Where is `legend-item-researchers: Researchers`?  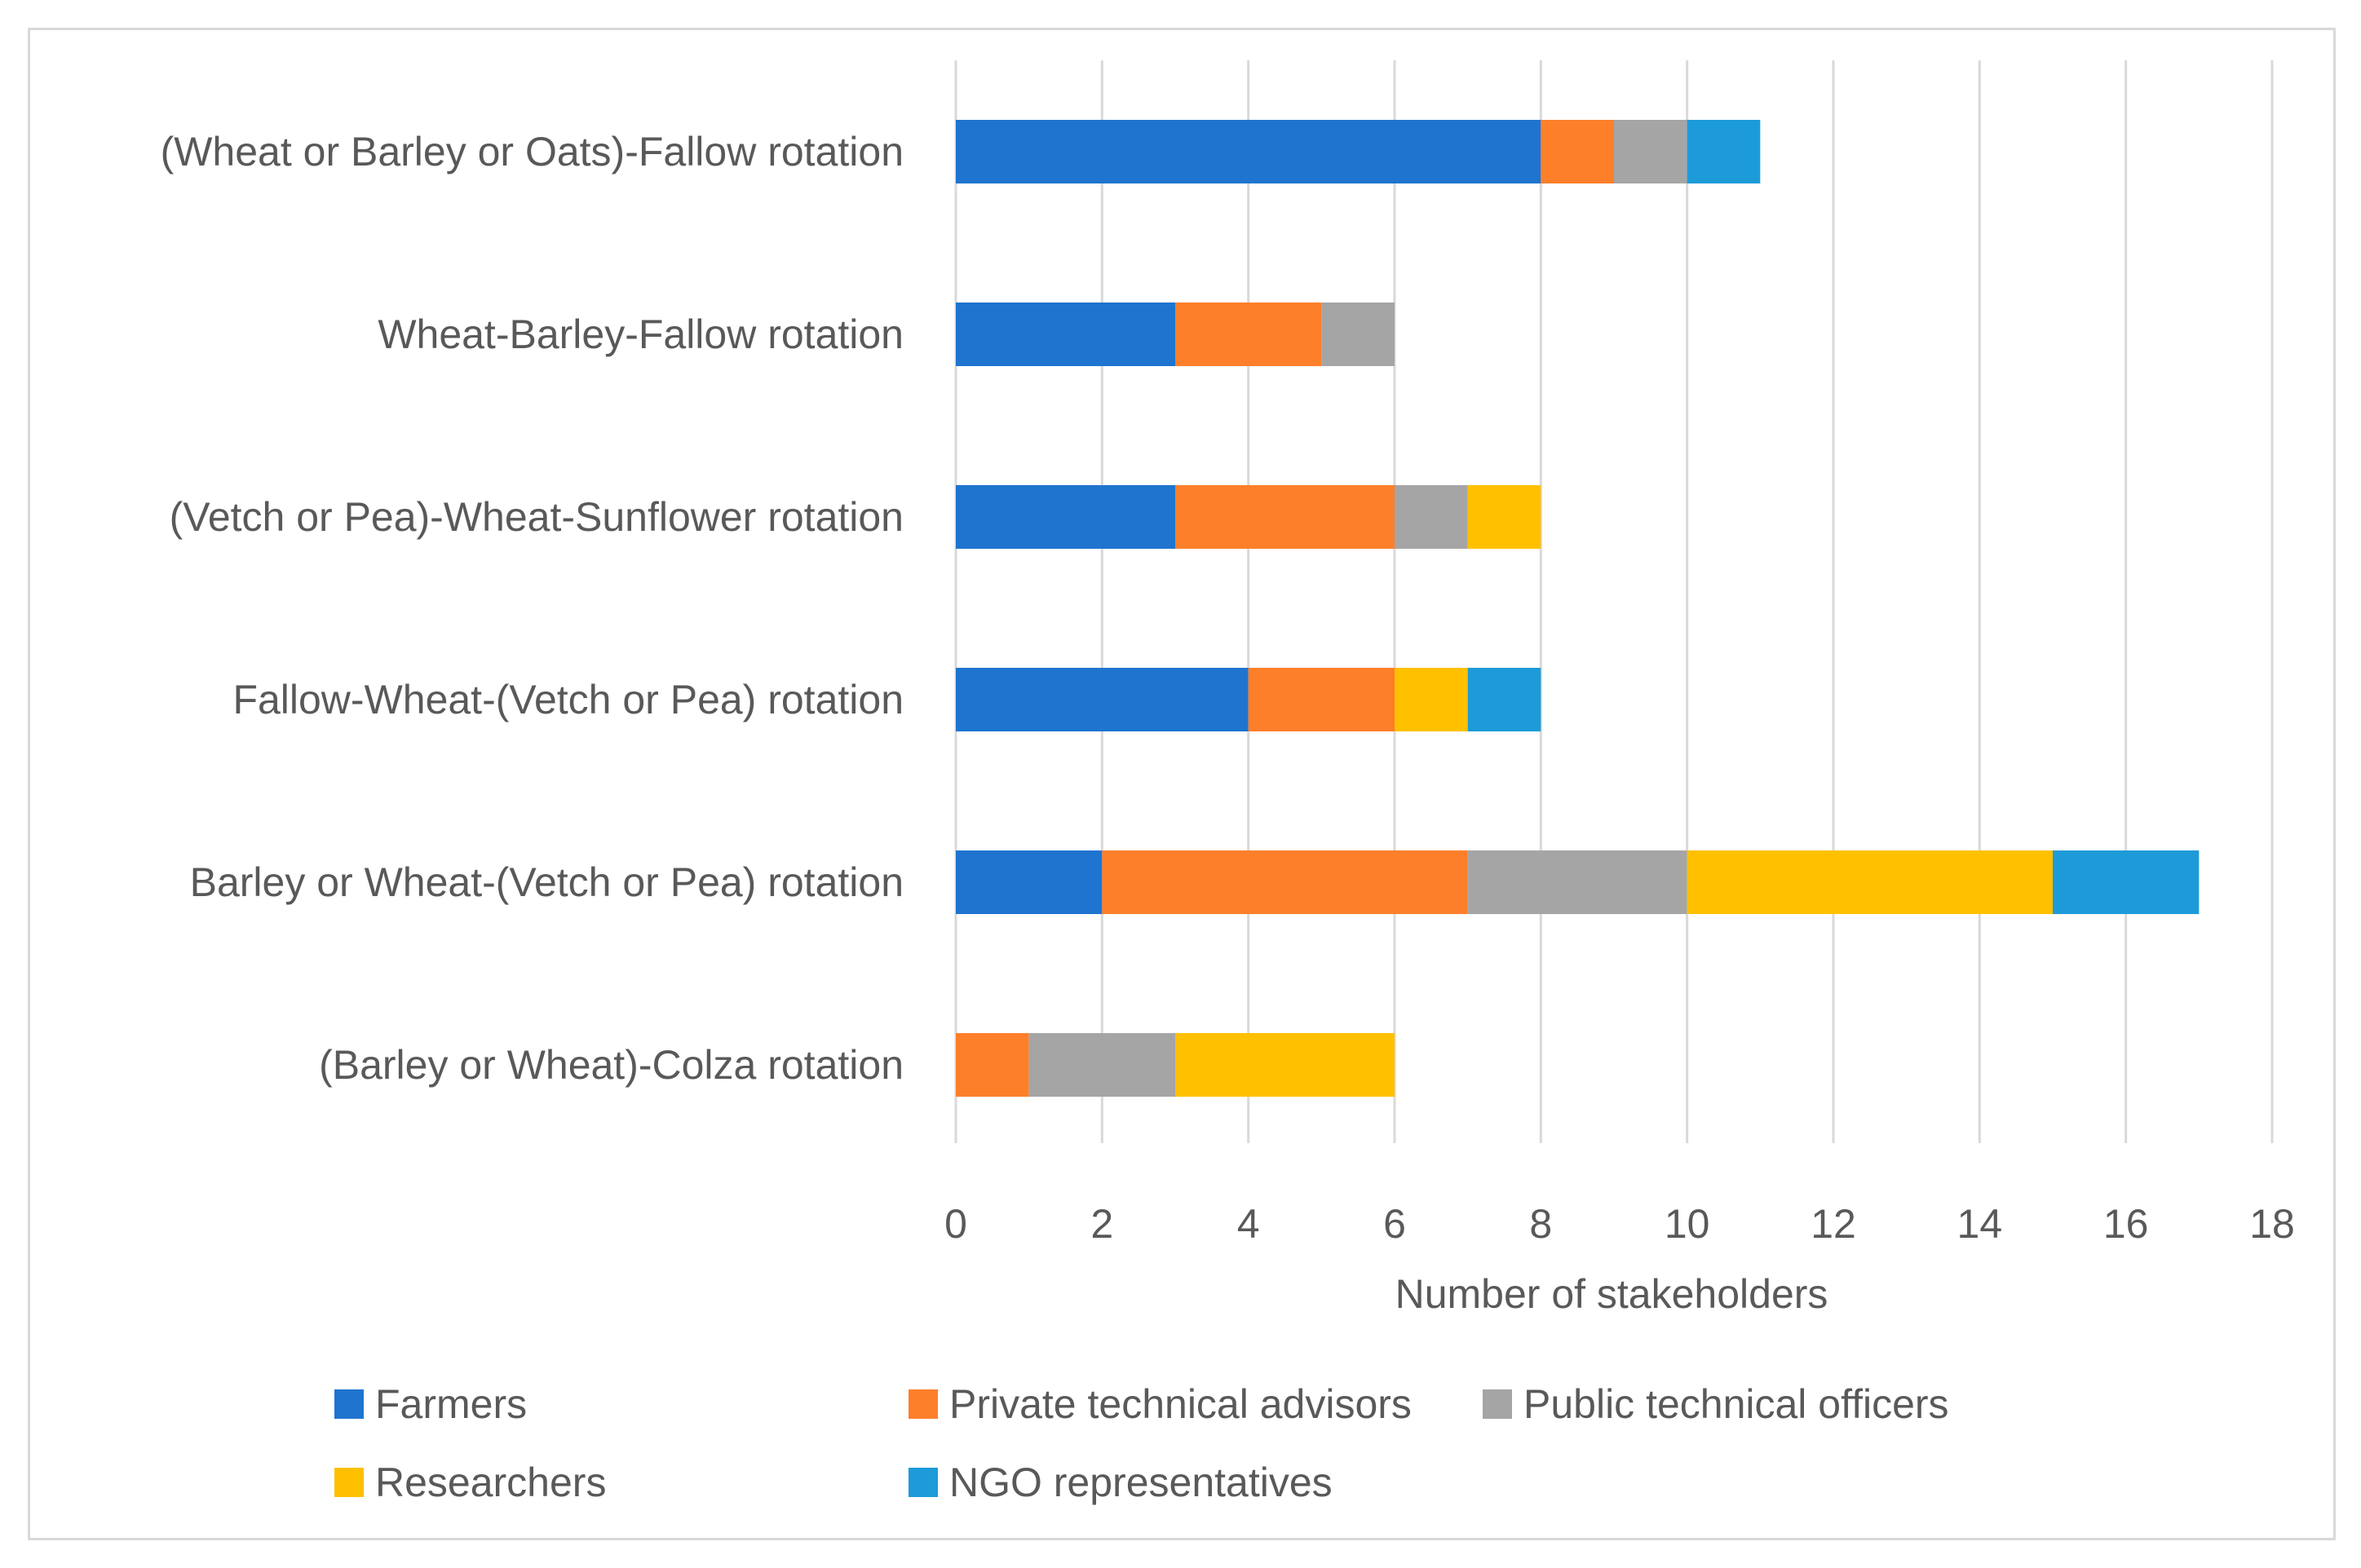
legend-item-researchers: Researchers is located at coordinates (470, 1482).